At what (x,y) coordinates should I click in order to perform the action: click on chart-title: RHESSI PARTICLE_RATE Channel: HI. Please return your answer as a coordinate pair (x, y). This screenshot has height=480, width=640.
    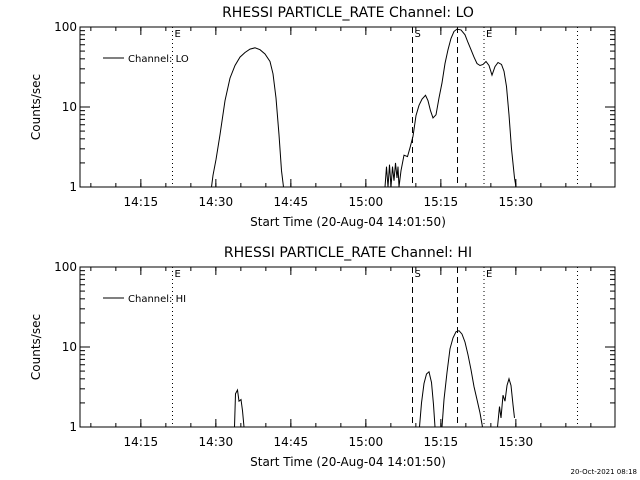
    Looking at the image, I should click on (348, 253).